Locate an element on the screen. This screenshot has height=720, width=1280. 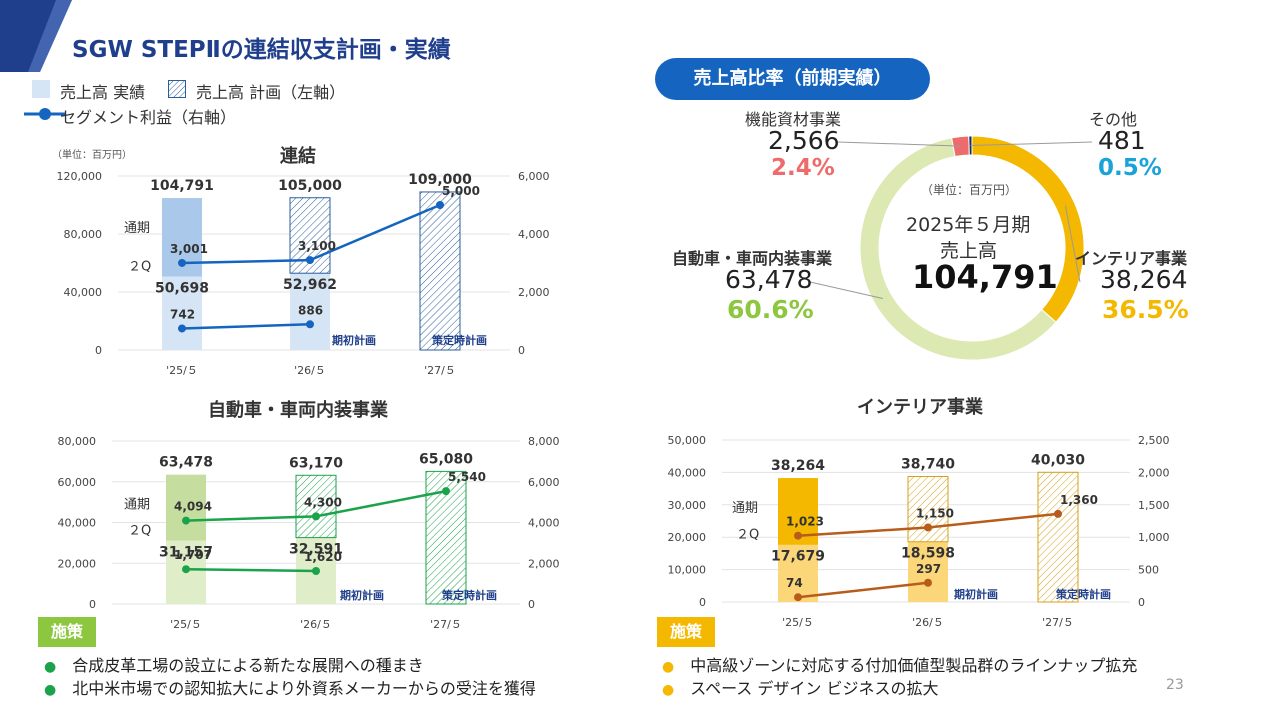
full-year-value-label: 38,264 is located at coordinates (798, 466).